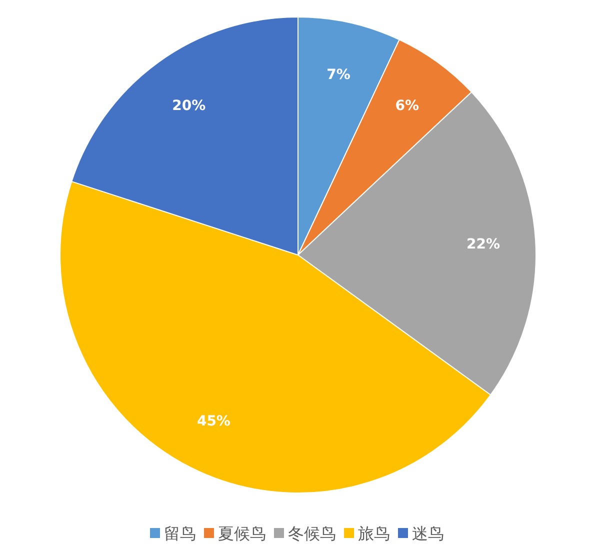 The height and width of the screenshot is (554, 594). What do you see at coordinates (374, 533) in the screenshot?
I see `legend-label: 旅鸟` at bounding box center [374, 533].